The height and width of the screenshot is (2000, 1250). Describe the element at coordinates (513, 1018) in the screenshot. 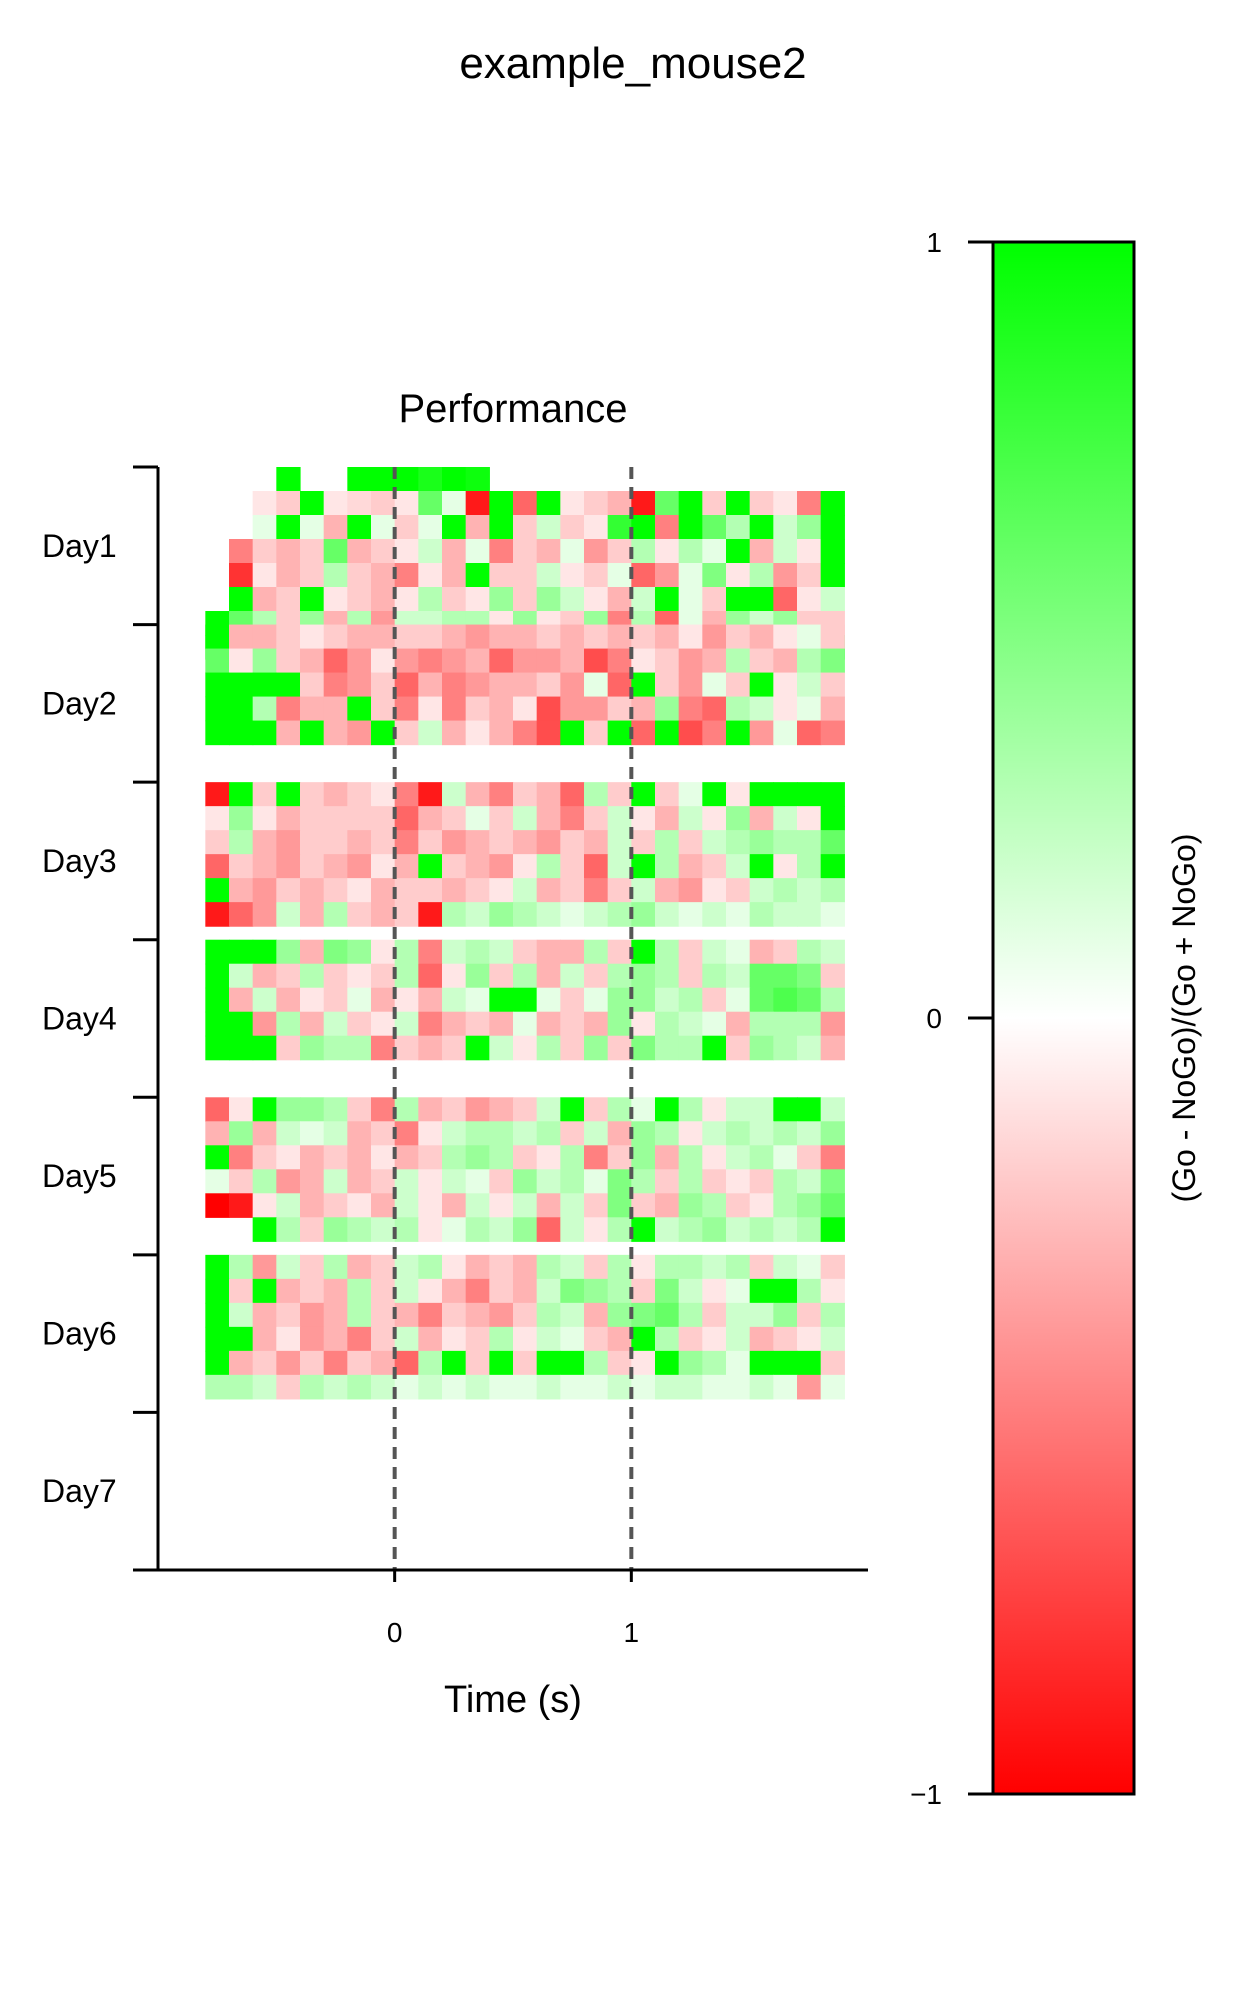

I see `reference-lines` at that location.